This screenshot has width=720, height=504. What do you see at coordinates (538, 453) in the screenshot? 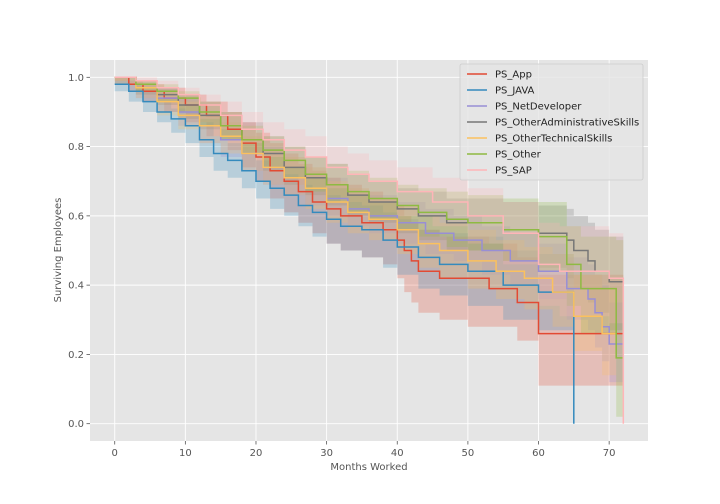
I see `x-tick-label: 60` at bounding box center [538, 453].